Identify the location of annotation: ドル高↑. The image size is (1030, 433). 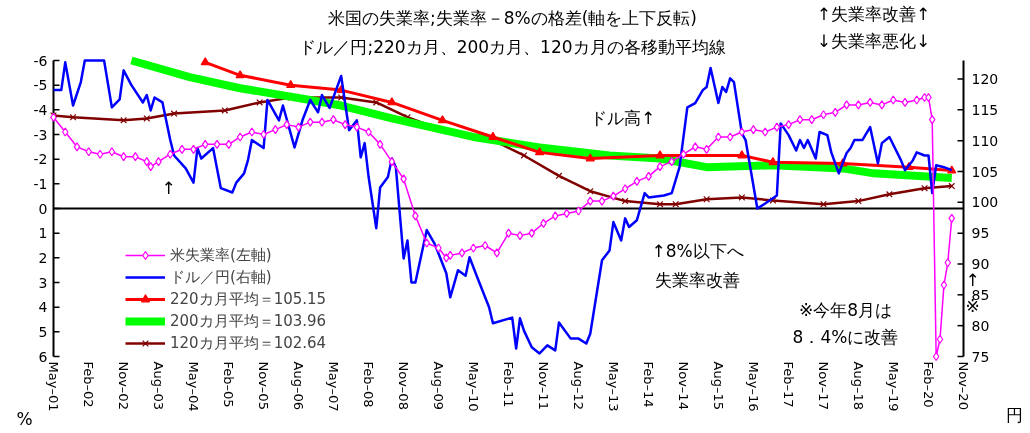
(622, 117).